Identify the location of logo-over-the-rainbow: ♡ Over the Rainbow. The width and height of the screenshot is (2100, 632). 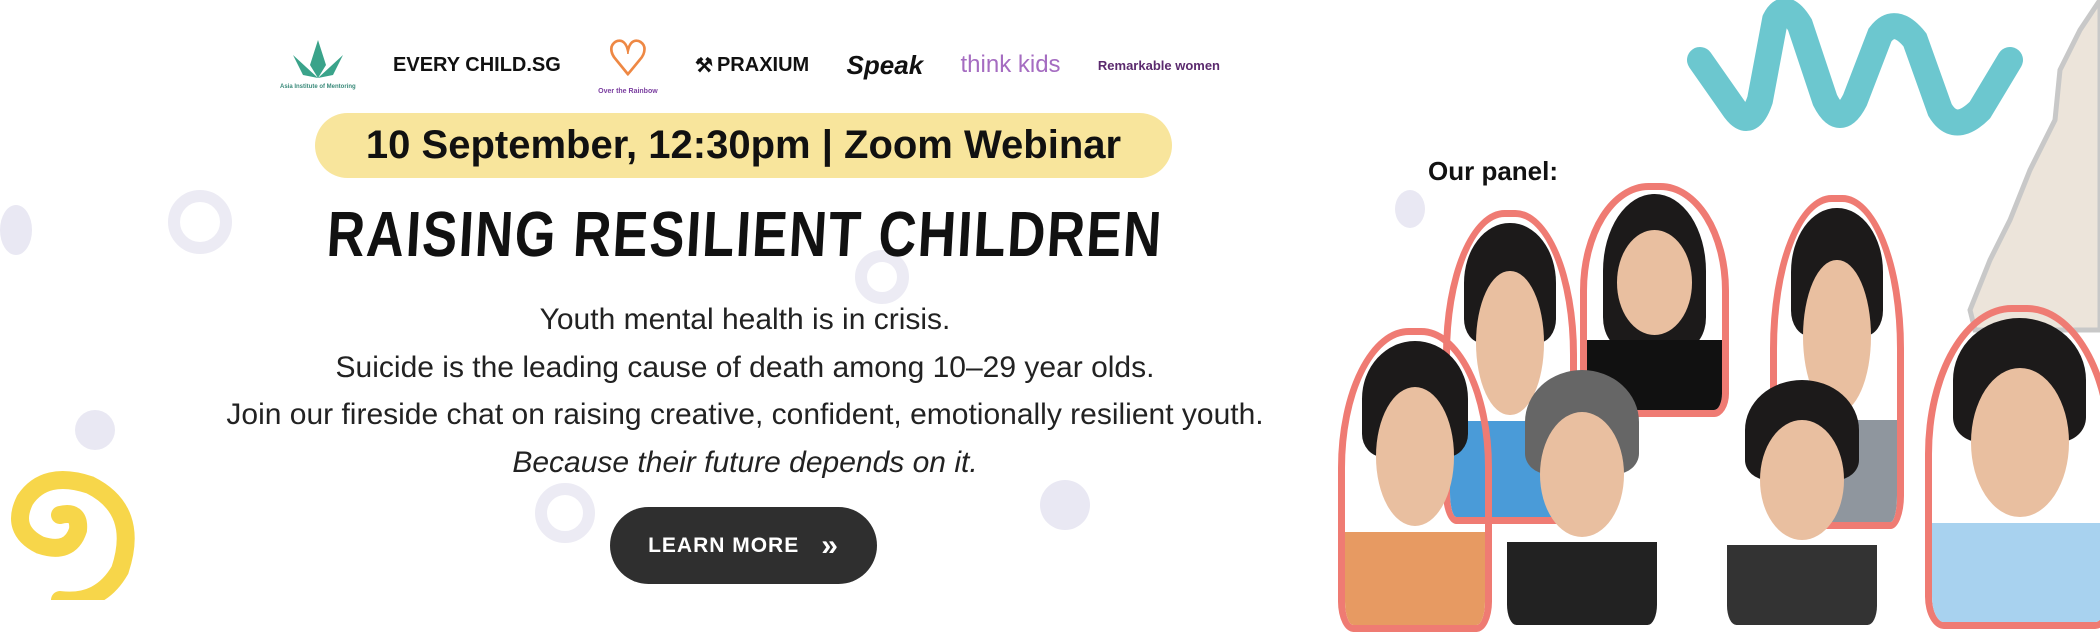
(628, 63).